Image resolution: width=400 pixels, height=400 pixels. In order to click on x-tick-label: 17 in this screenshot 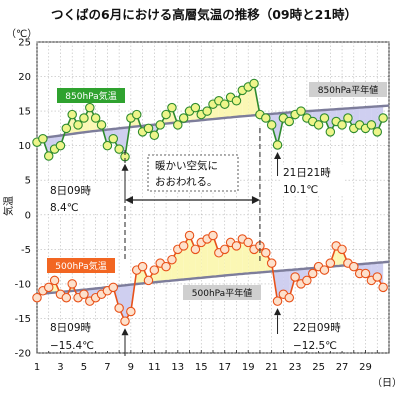, I will do `click(224, 367)`.